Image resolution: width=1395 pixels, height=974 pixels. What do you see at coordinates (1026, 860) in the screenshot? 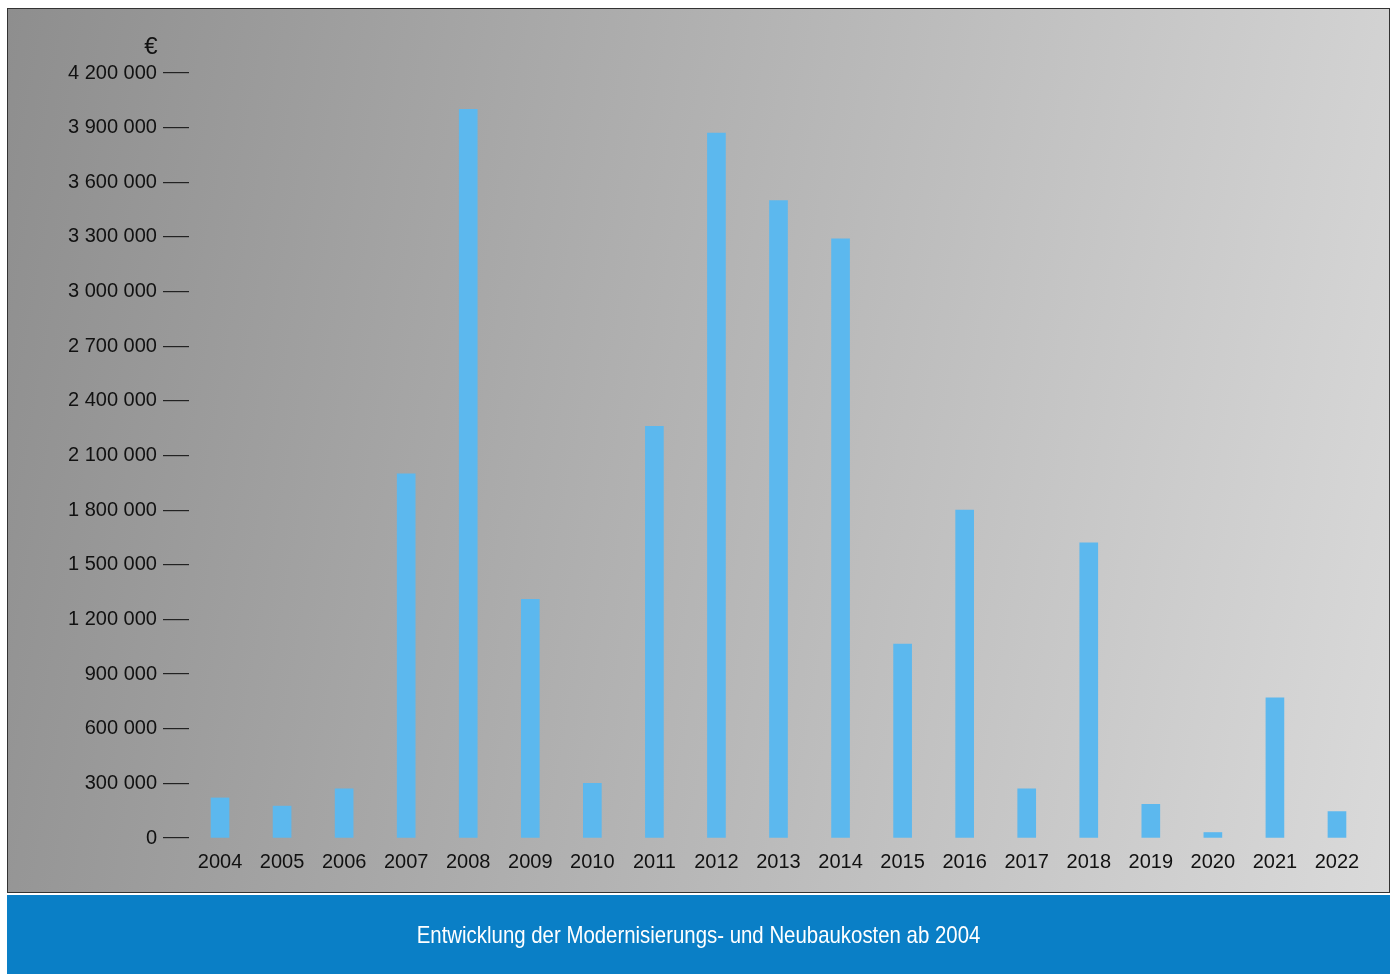
I see `x-tick-label: 2017` at bounding box center [1026, 860].